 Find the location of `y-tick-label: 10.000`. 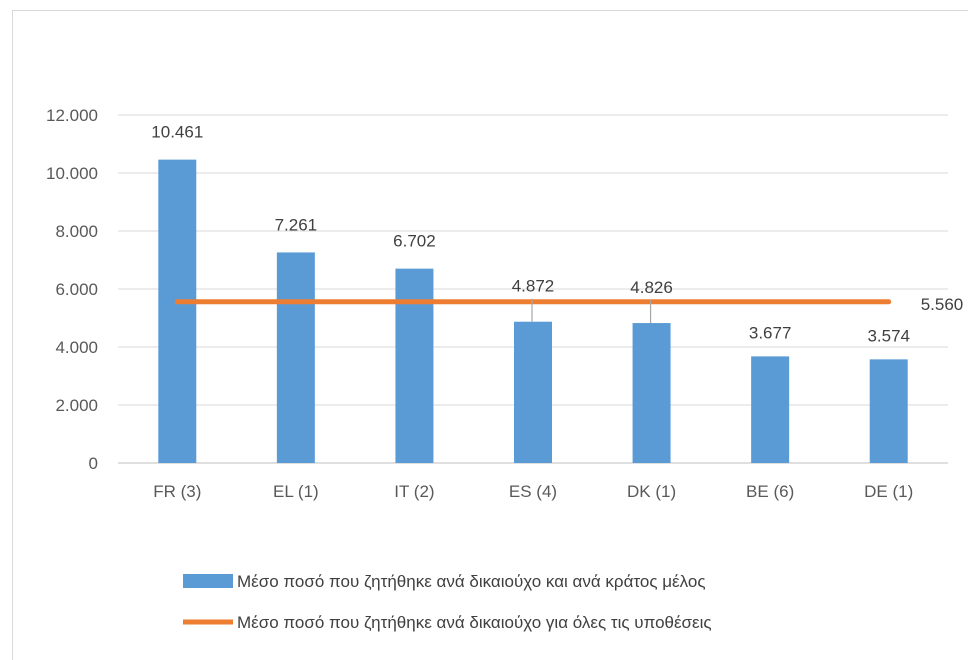

y-tick-label: 10.000 is located at coordinates (72, 173).